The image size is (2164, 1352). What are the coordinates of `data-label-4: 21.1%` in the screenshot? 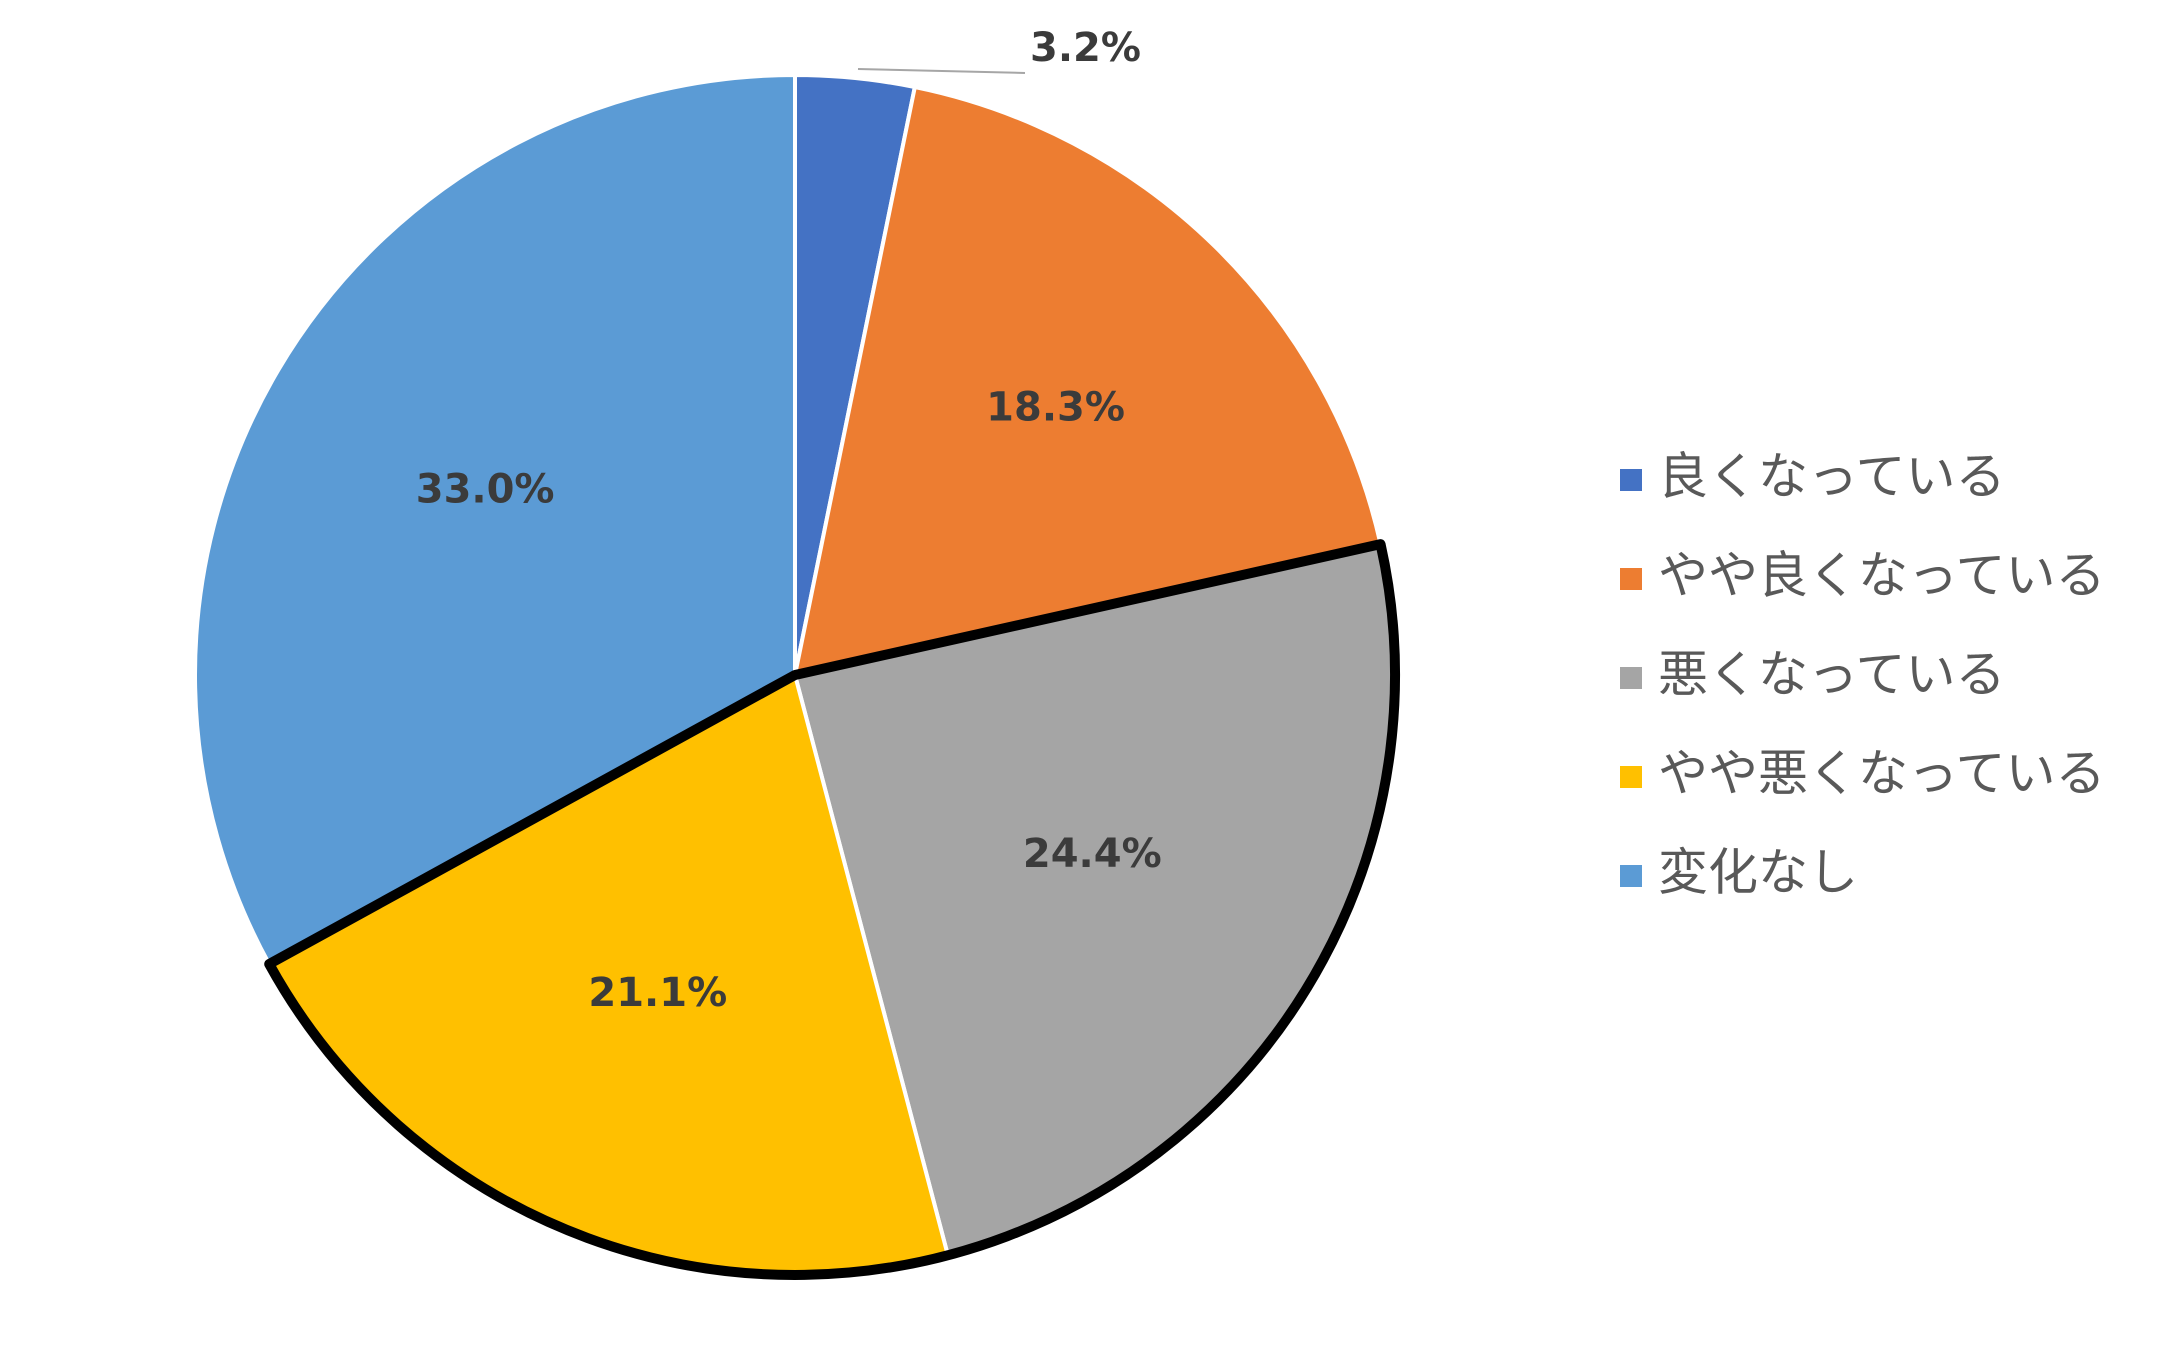 It's located at (657, 993).